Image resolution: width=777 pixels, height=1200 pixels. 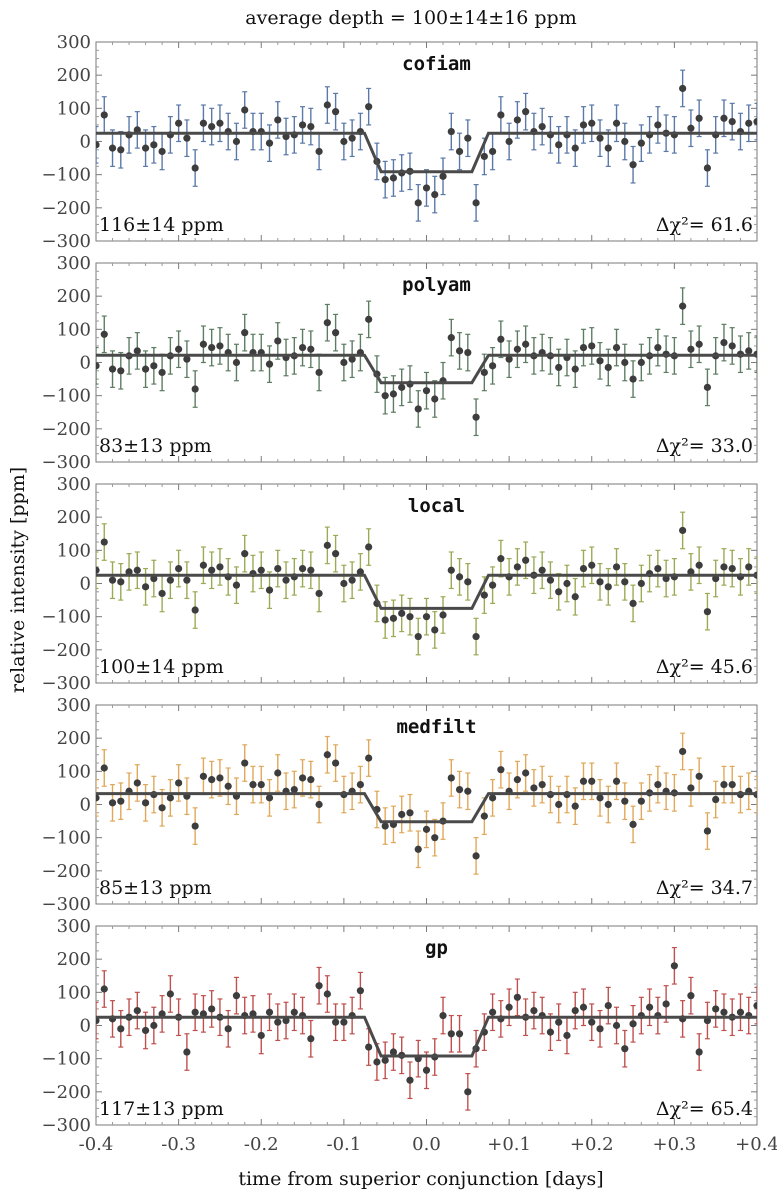 What do you see at coordinates (261, 1144) in the screenshot?
I see `x-tick-label: -0.2` at bounding box center [261, 1144].